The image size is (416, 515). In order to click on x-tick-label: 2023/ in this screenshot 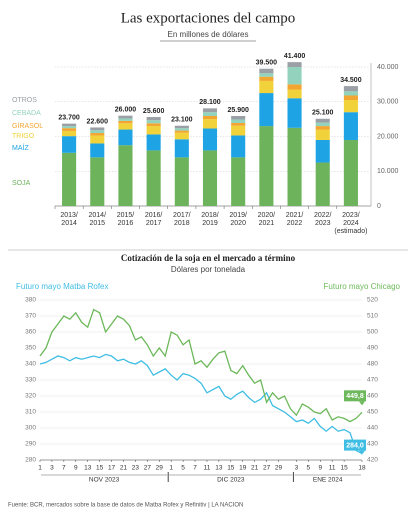, I will do `click(351, 215)`.